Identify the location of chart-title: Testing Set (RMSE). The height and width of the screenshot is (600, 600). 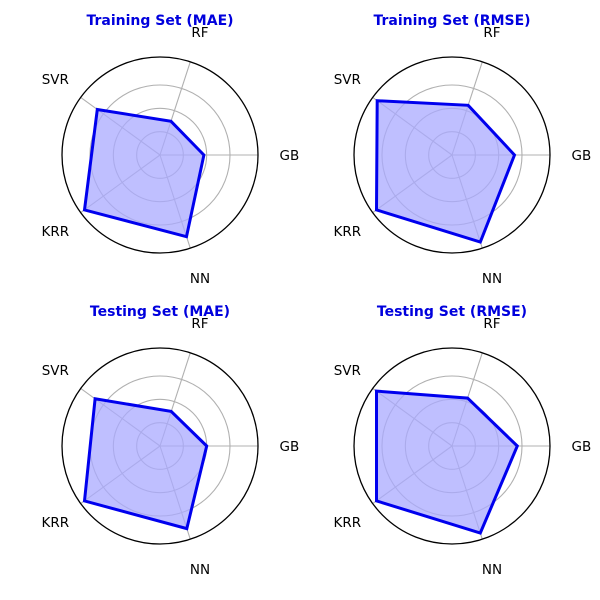
(452, 312).